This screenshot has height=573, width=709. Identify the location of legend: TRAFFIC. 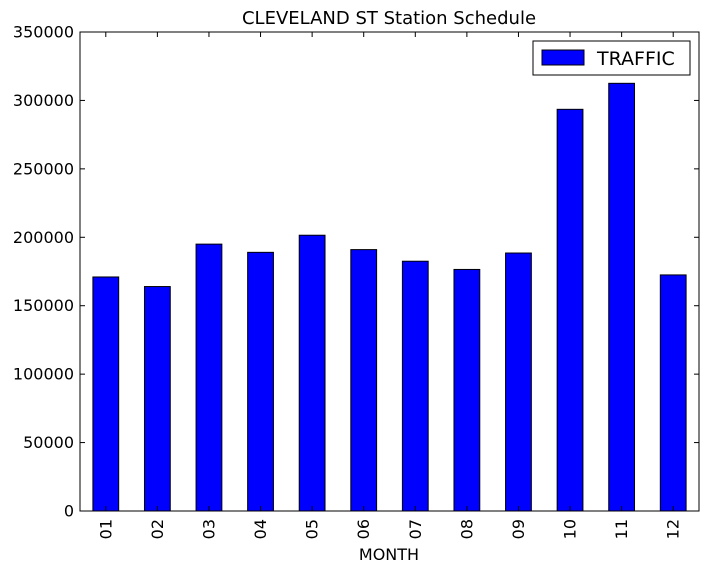
(611, 58).